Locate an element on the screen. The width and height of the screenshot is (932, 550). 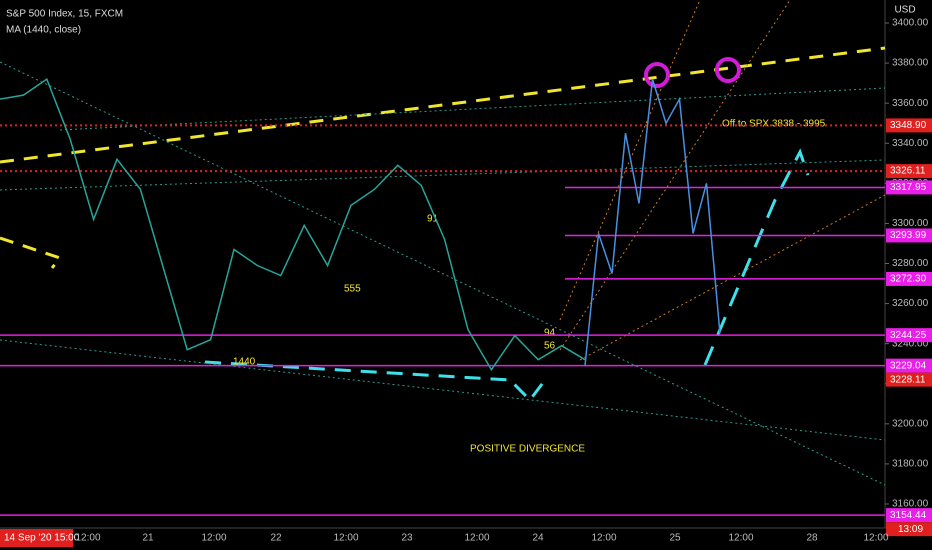
level-badge: 3272.30 is located at coordinates (908, 279).